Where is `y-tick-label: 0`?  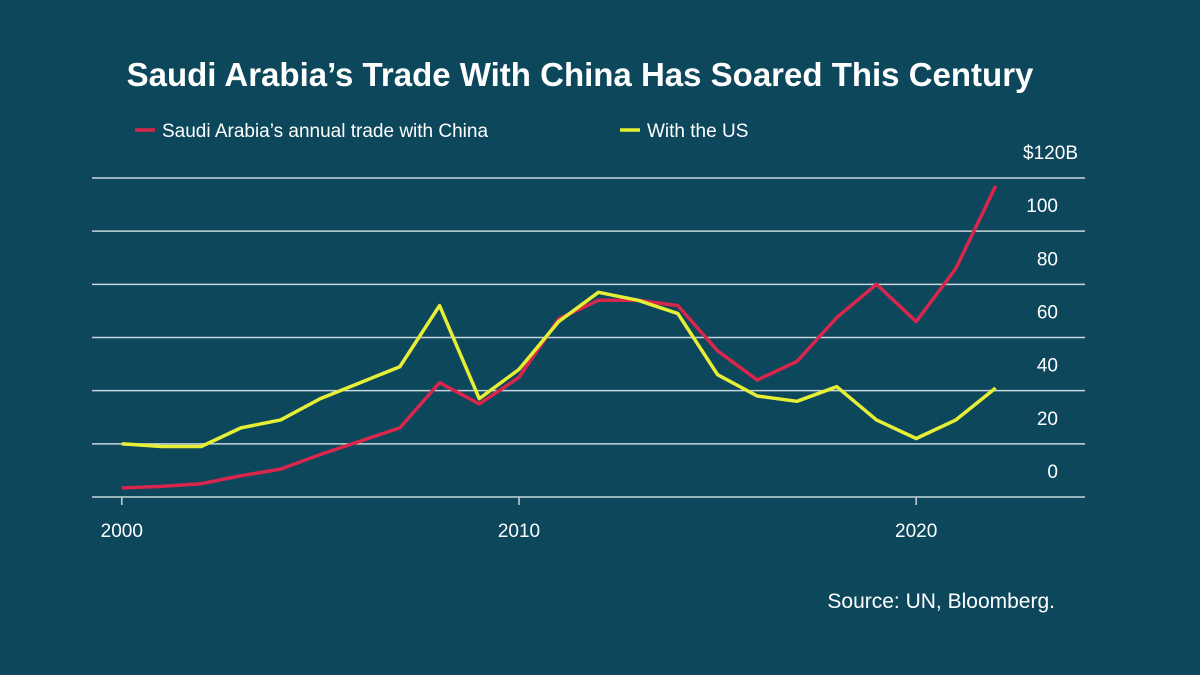
y-tick-label: 0 is located at coordinates (1052, 472).